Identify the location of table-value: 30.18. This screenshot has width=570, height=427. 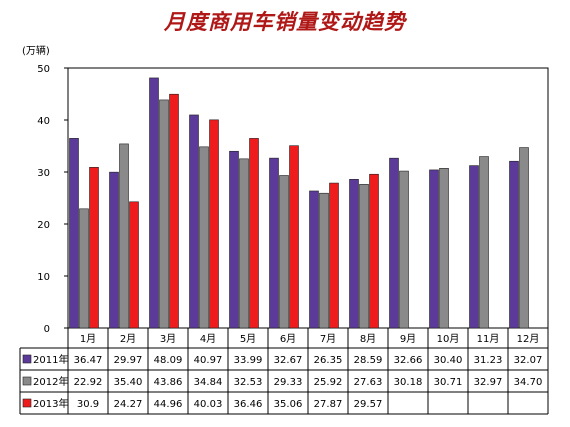
(408, 382).